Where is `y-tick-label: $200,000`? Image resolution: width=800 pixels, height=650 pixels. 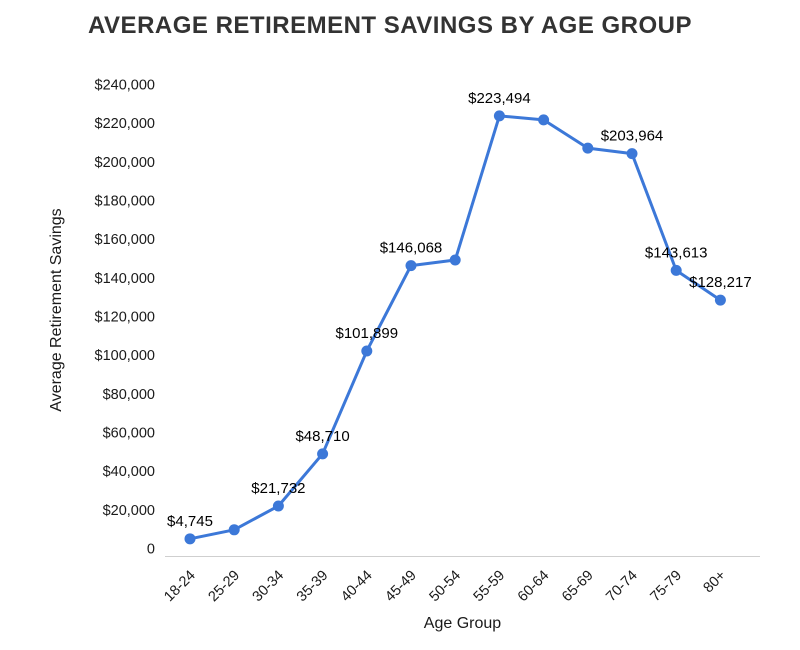 y-tick-label: $200,000 is located at coordinates (125, 163).